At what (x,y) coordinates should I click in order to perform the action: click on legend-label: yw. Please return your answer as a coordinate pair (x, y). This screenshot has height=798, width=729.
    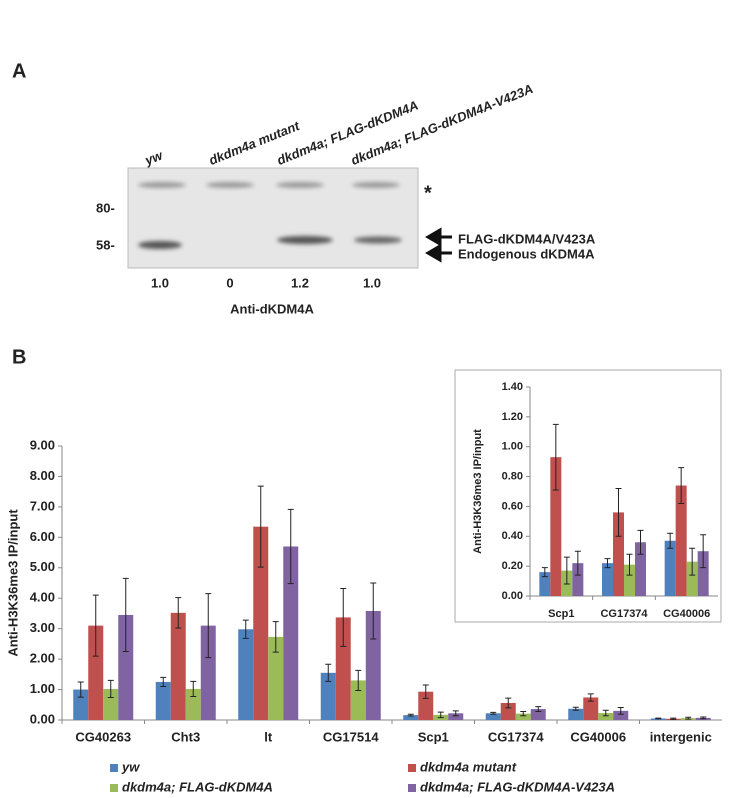
    Looking at the image, I should click on (130, 766).